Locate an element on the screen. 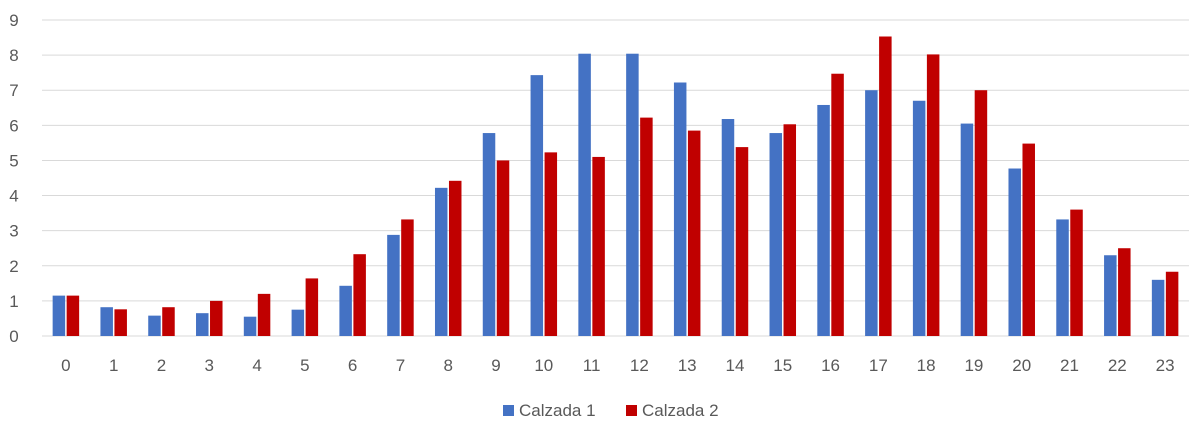 This screenshot has width=1189, height=421. x-tick-label: 13 is located at coordinates (687, 365).